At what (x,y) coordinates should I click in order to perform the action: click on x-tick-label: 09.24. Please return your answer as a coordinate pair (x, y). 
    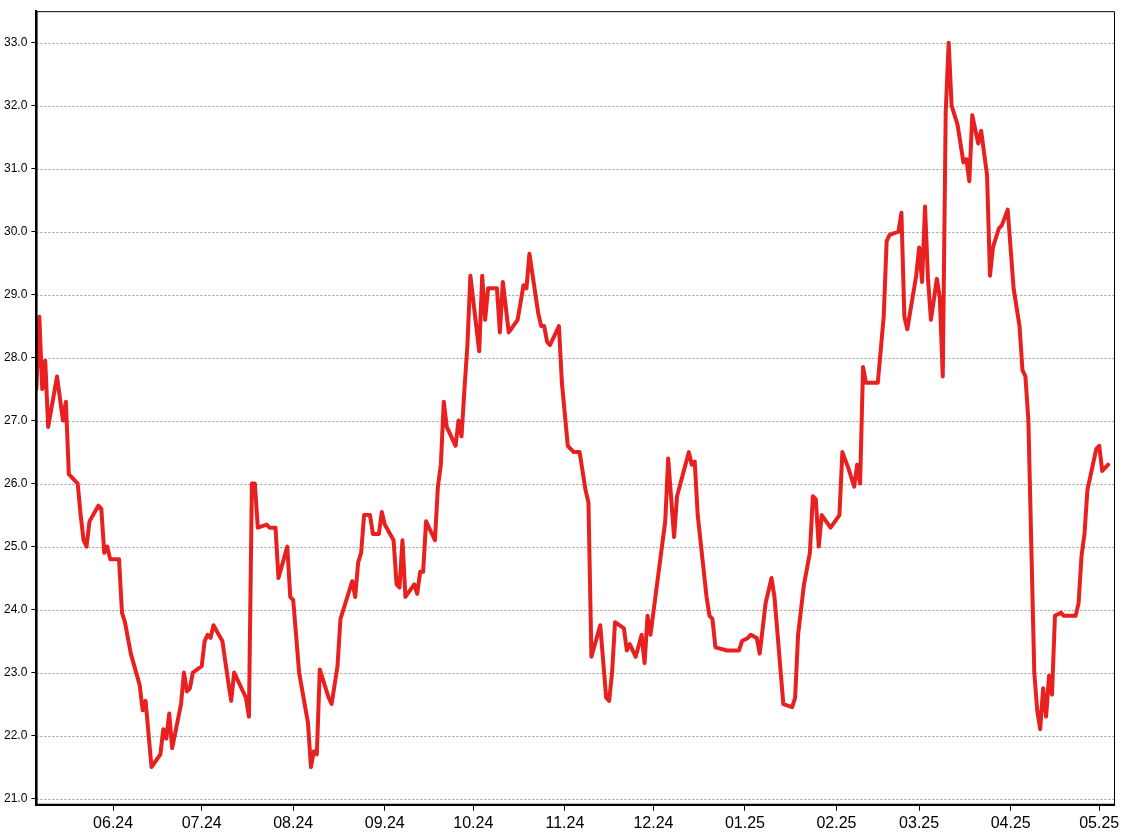
    Looking at the image, I should click on (384, 822).